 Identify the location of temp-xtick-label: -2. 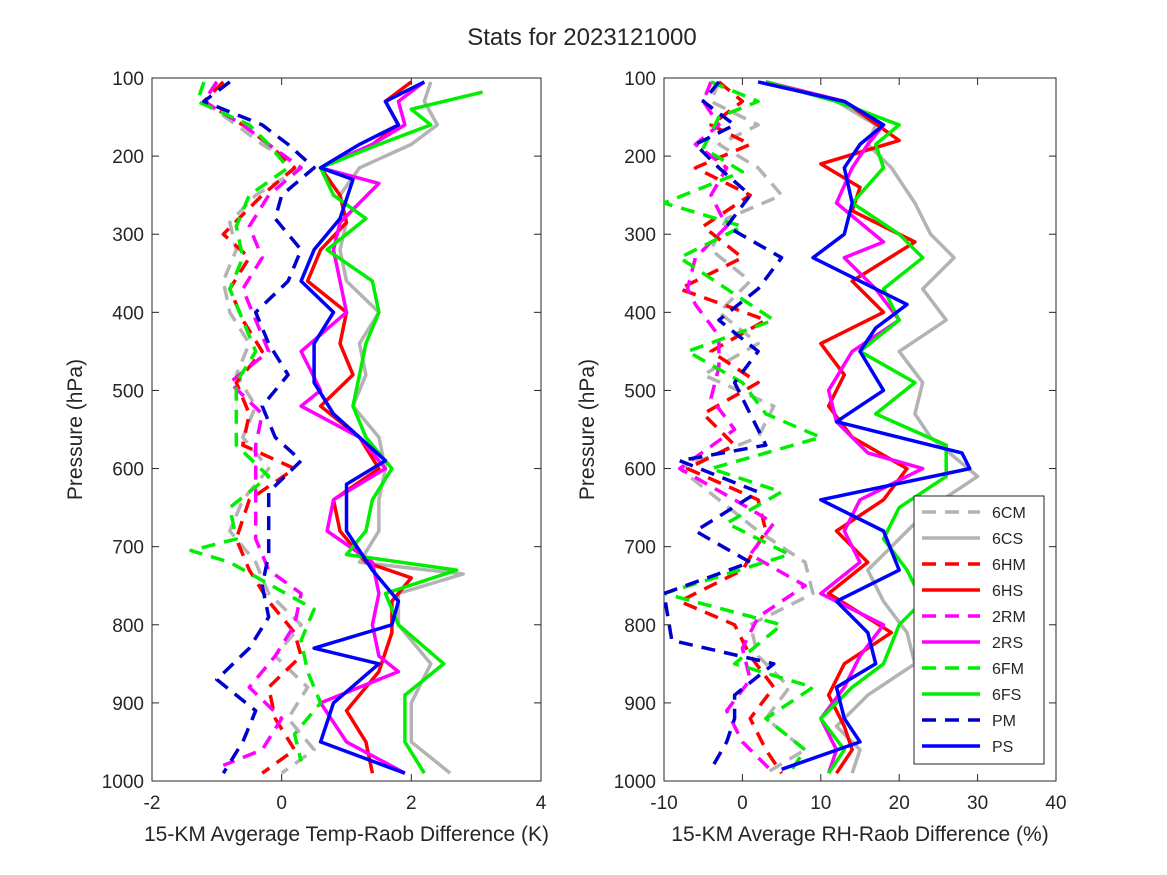
(152, 803).